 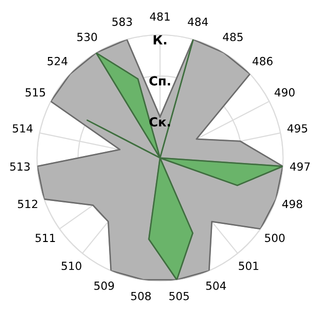 I want to click on spoke-label: 498, so click(x=292, y=204).